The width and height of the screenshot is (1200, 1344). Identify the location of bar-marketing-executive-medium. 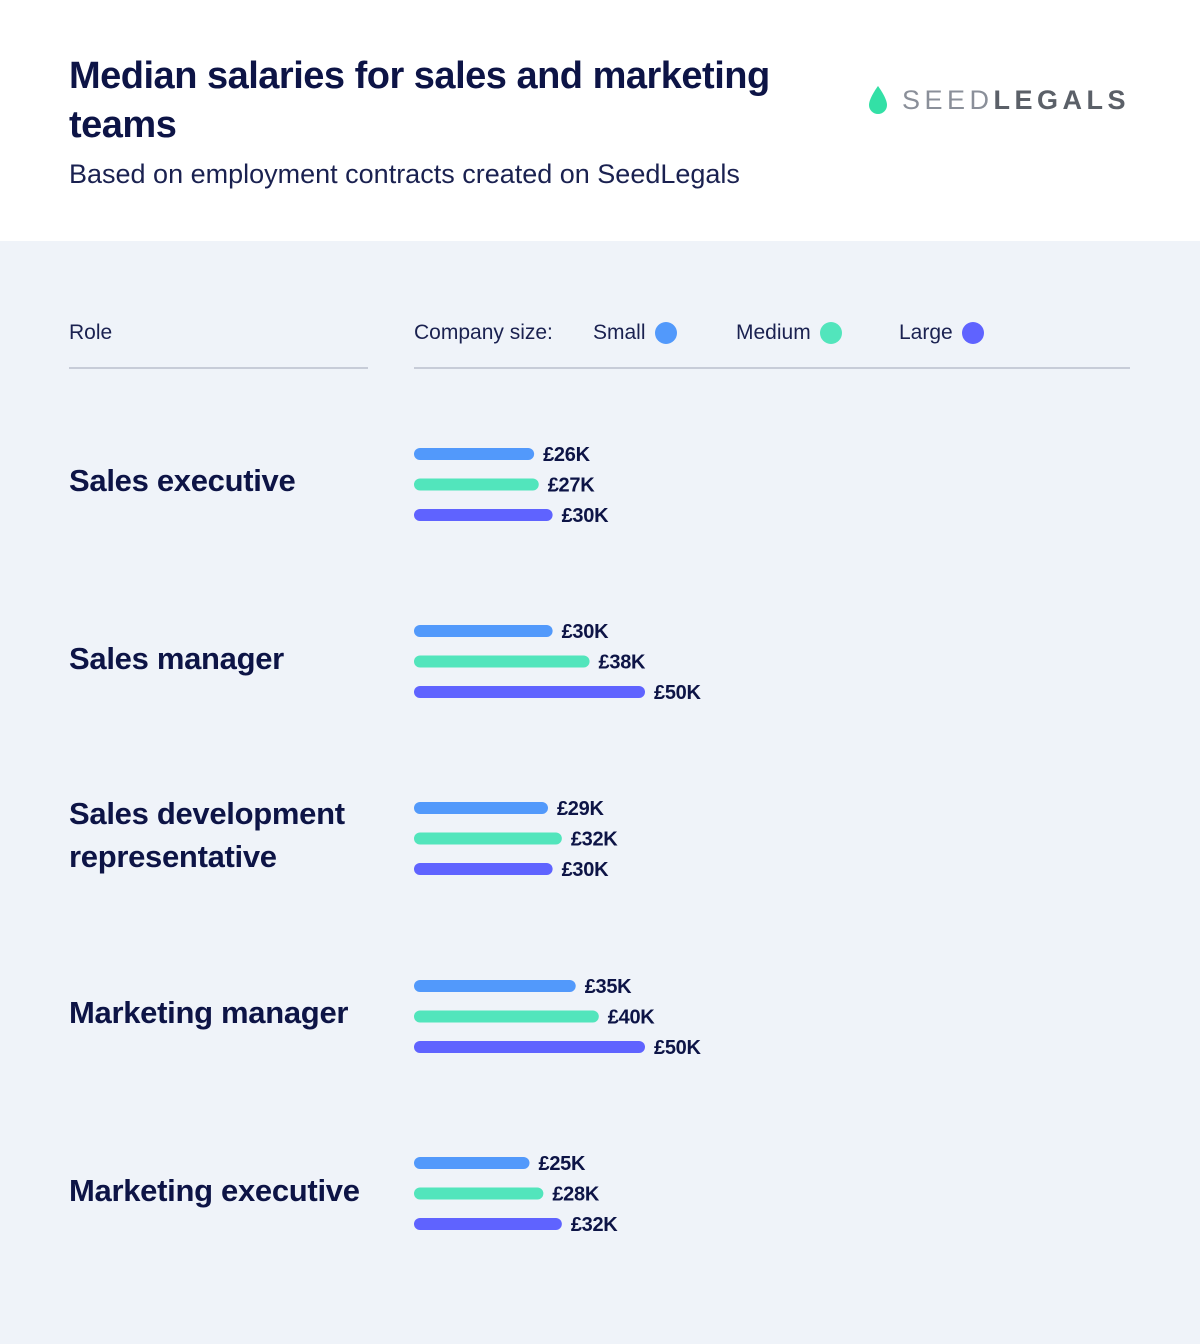
(479, 1193).